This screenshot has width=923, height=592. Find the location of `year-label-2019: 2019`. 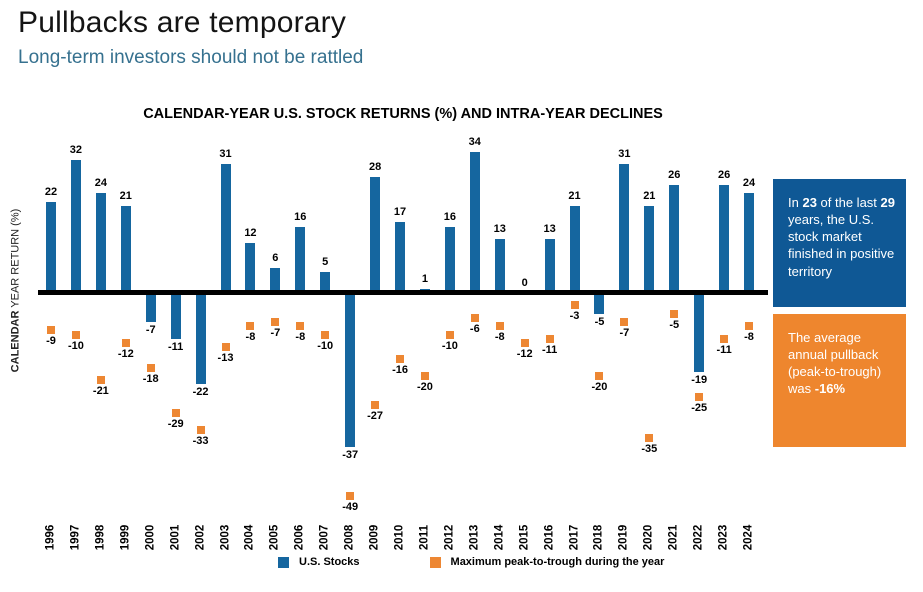

year-label-2019: 2019 is located at coordinates (623, 537).